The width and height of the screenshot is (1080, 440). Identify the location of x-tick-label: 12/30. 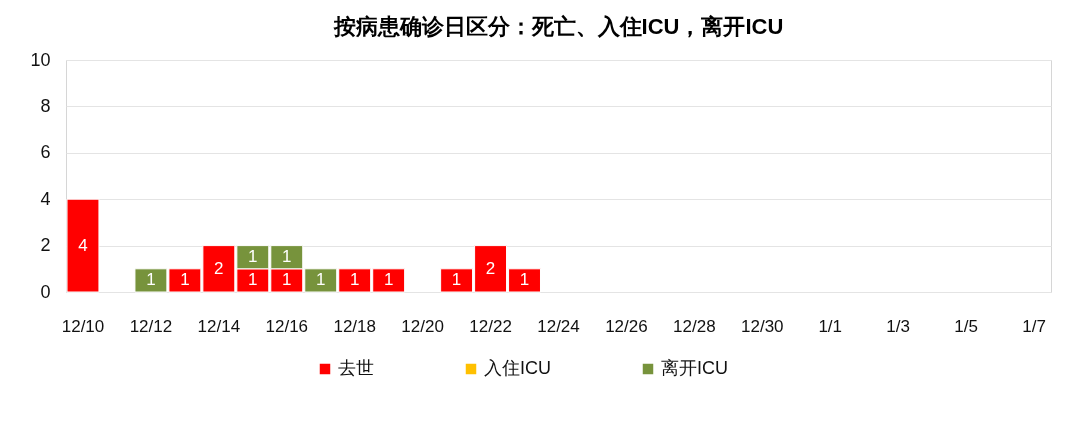
(762, 326).